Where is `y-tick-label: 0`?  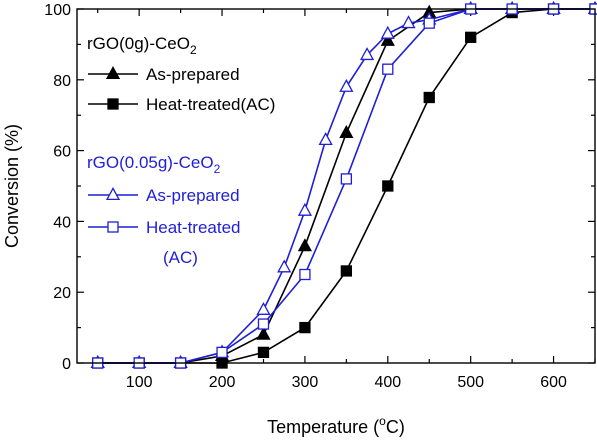 y-tick-label: 0 is located at coordinates (66, 364).